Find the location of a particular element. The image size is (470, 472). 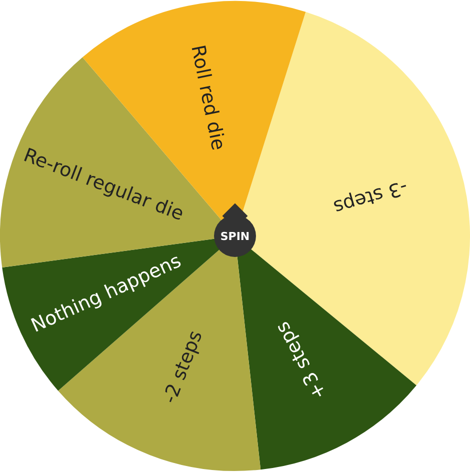

slice-label: +3 steps is located at coordinates (301, 361).